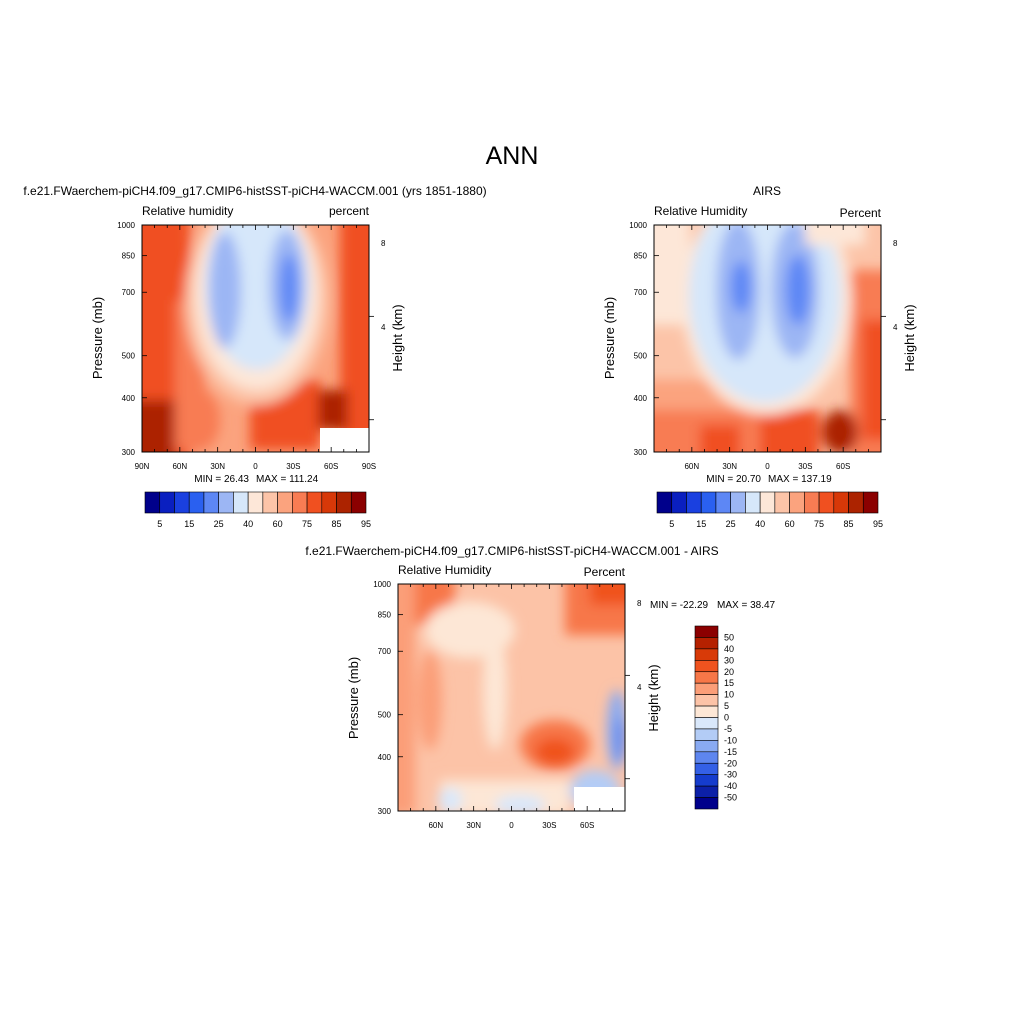 The width and height of the screenshot is (1024, 1024). What do you see at coordinates (512, 156) in the screenshot?
I see `main-title: ANN` at bounding box center [512, 156].